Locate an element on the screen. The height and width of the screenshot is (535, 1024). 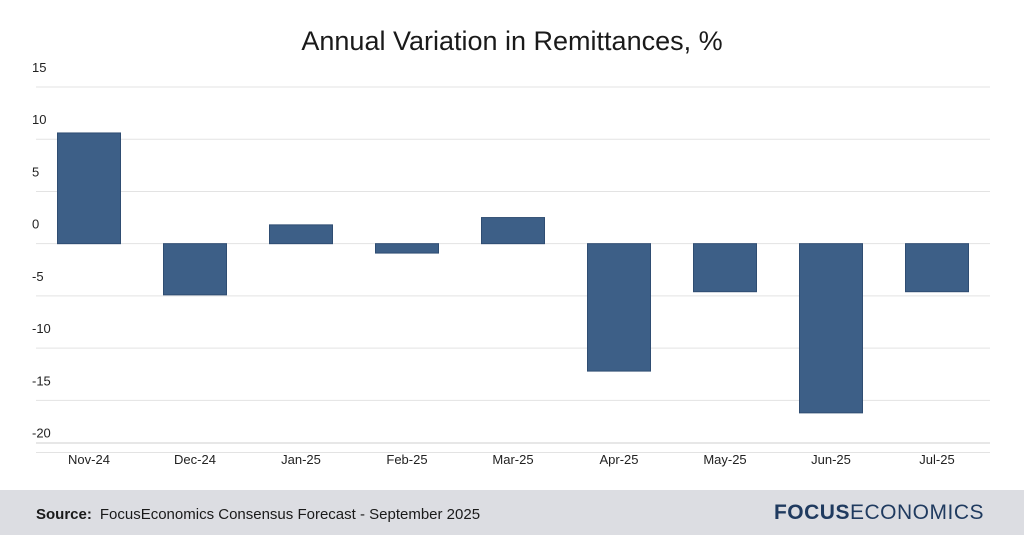
y-tick-label: 15 is located at coordinates (39, 67).